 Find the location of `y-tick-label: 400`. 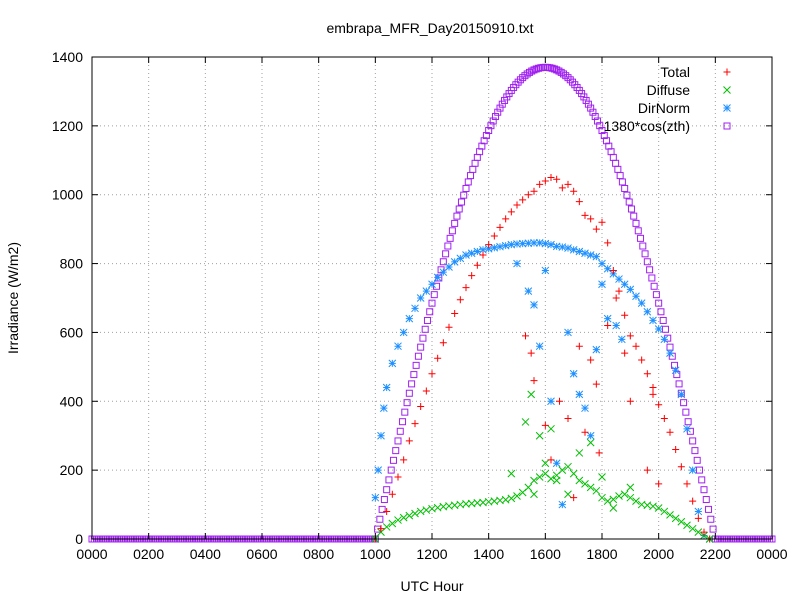

y-tick-label: 400 is located at coordinates (72, 401).